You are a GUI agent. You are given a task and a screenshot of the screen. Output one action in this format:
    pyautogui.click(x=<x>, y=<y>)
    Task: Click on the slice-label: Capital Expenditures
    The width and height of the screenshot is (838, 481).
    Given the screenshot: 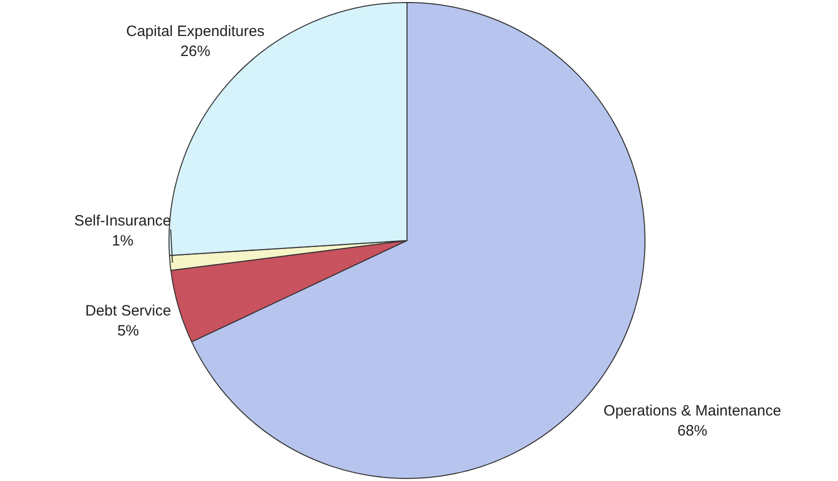 What is the action you would take?
    pyautogui.click(x=195, y=31)
    